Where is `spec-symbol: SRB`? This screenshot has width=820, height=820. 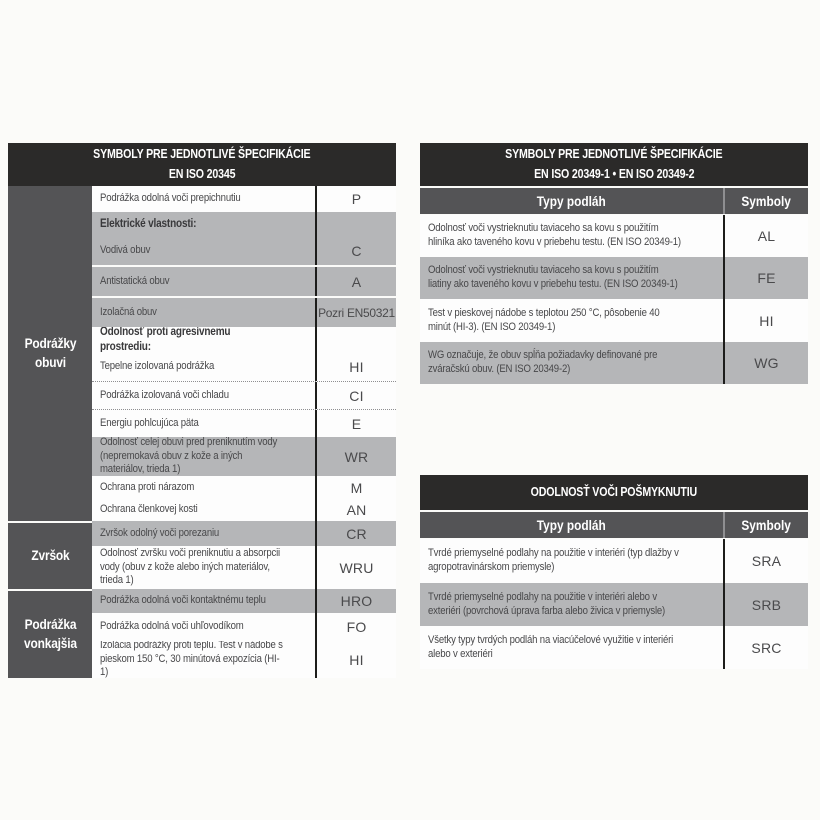 spec-symbol: SRB is located at coordinates (765, 604).